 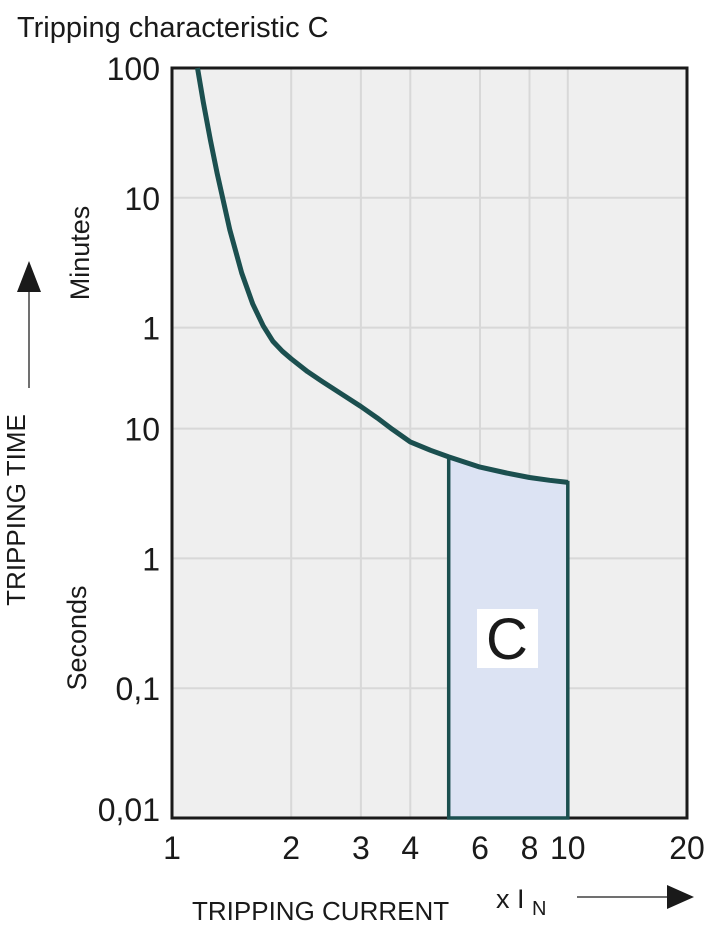 What do you see at coordinates (16, 510) in the screenshot?
I see `y-axis-title: TRIPPING TIME` at bounding box center [16, 510].